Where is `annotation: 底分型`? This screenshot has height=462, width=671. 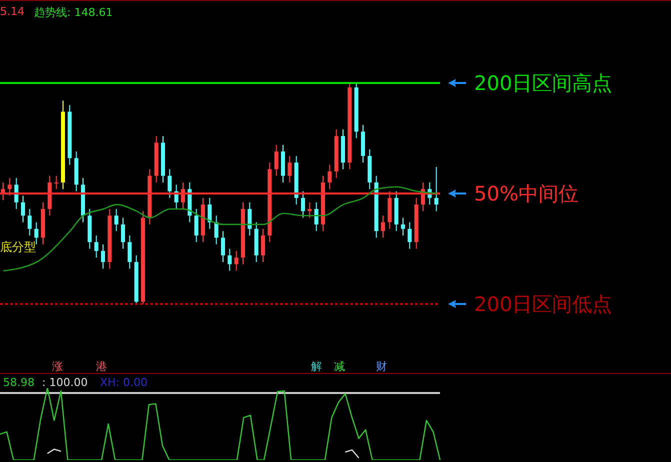
annotation: 底分型 is located at coordinates (18, 247).